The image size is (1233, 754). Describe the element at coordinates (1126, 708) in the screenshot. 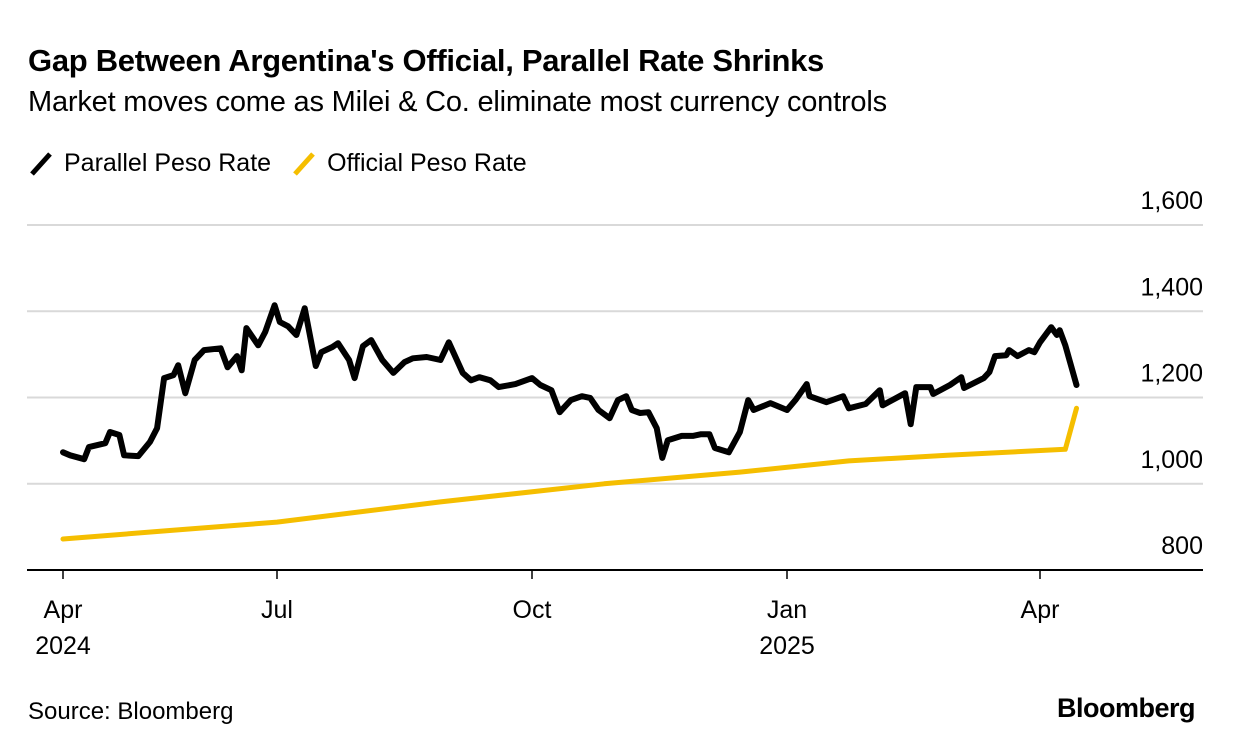

I see `bloomberg-logo: Bloomberg` at that location.